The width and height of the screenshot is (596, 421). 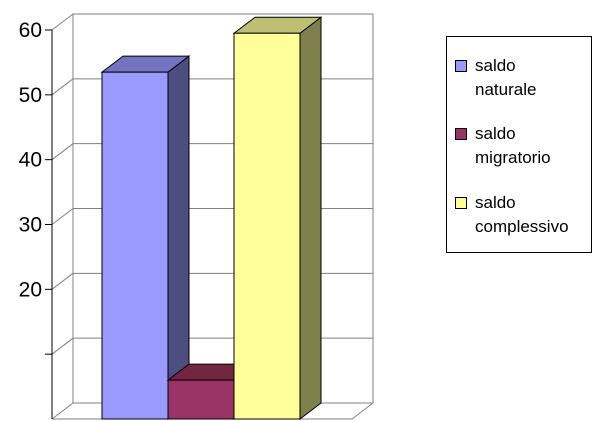 I want to click on bar-saldo-migratorio, so click(x=211, y=392).